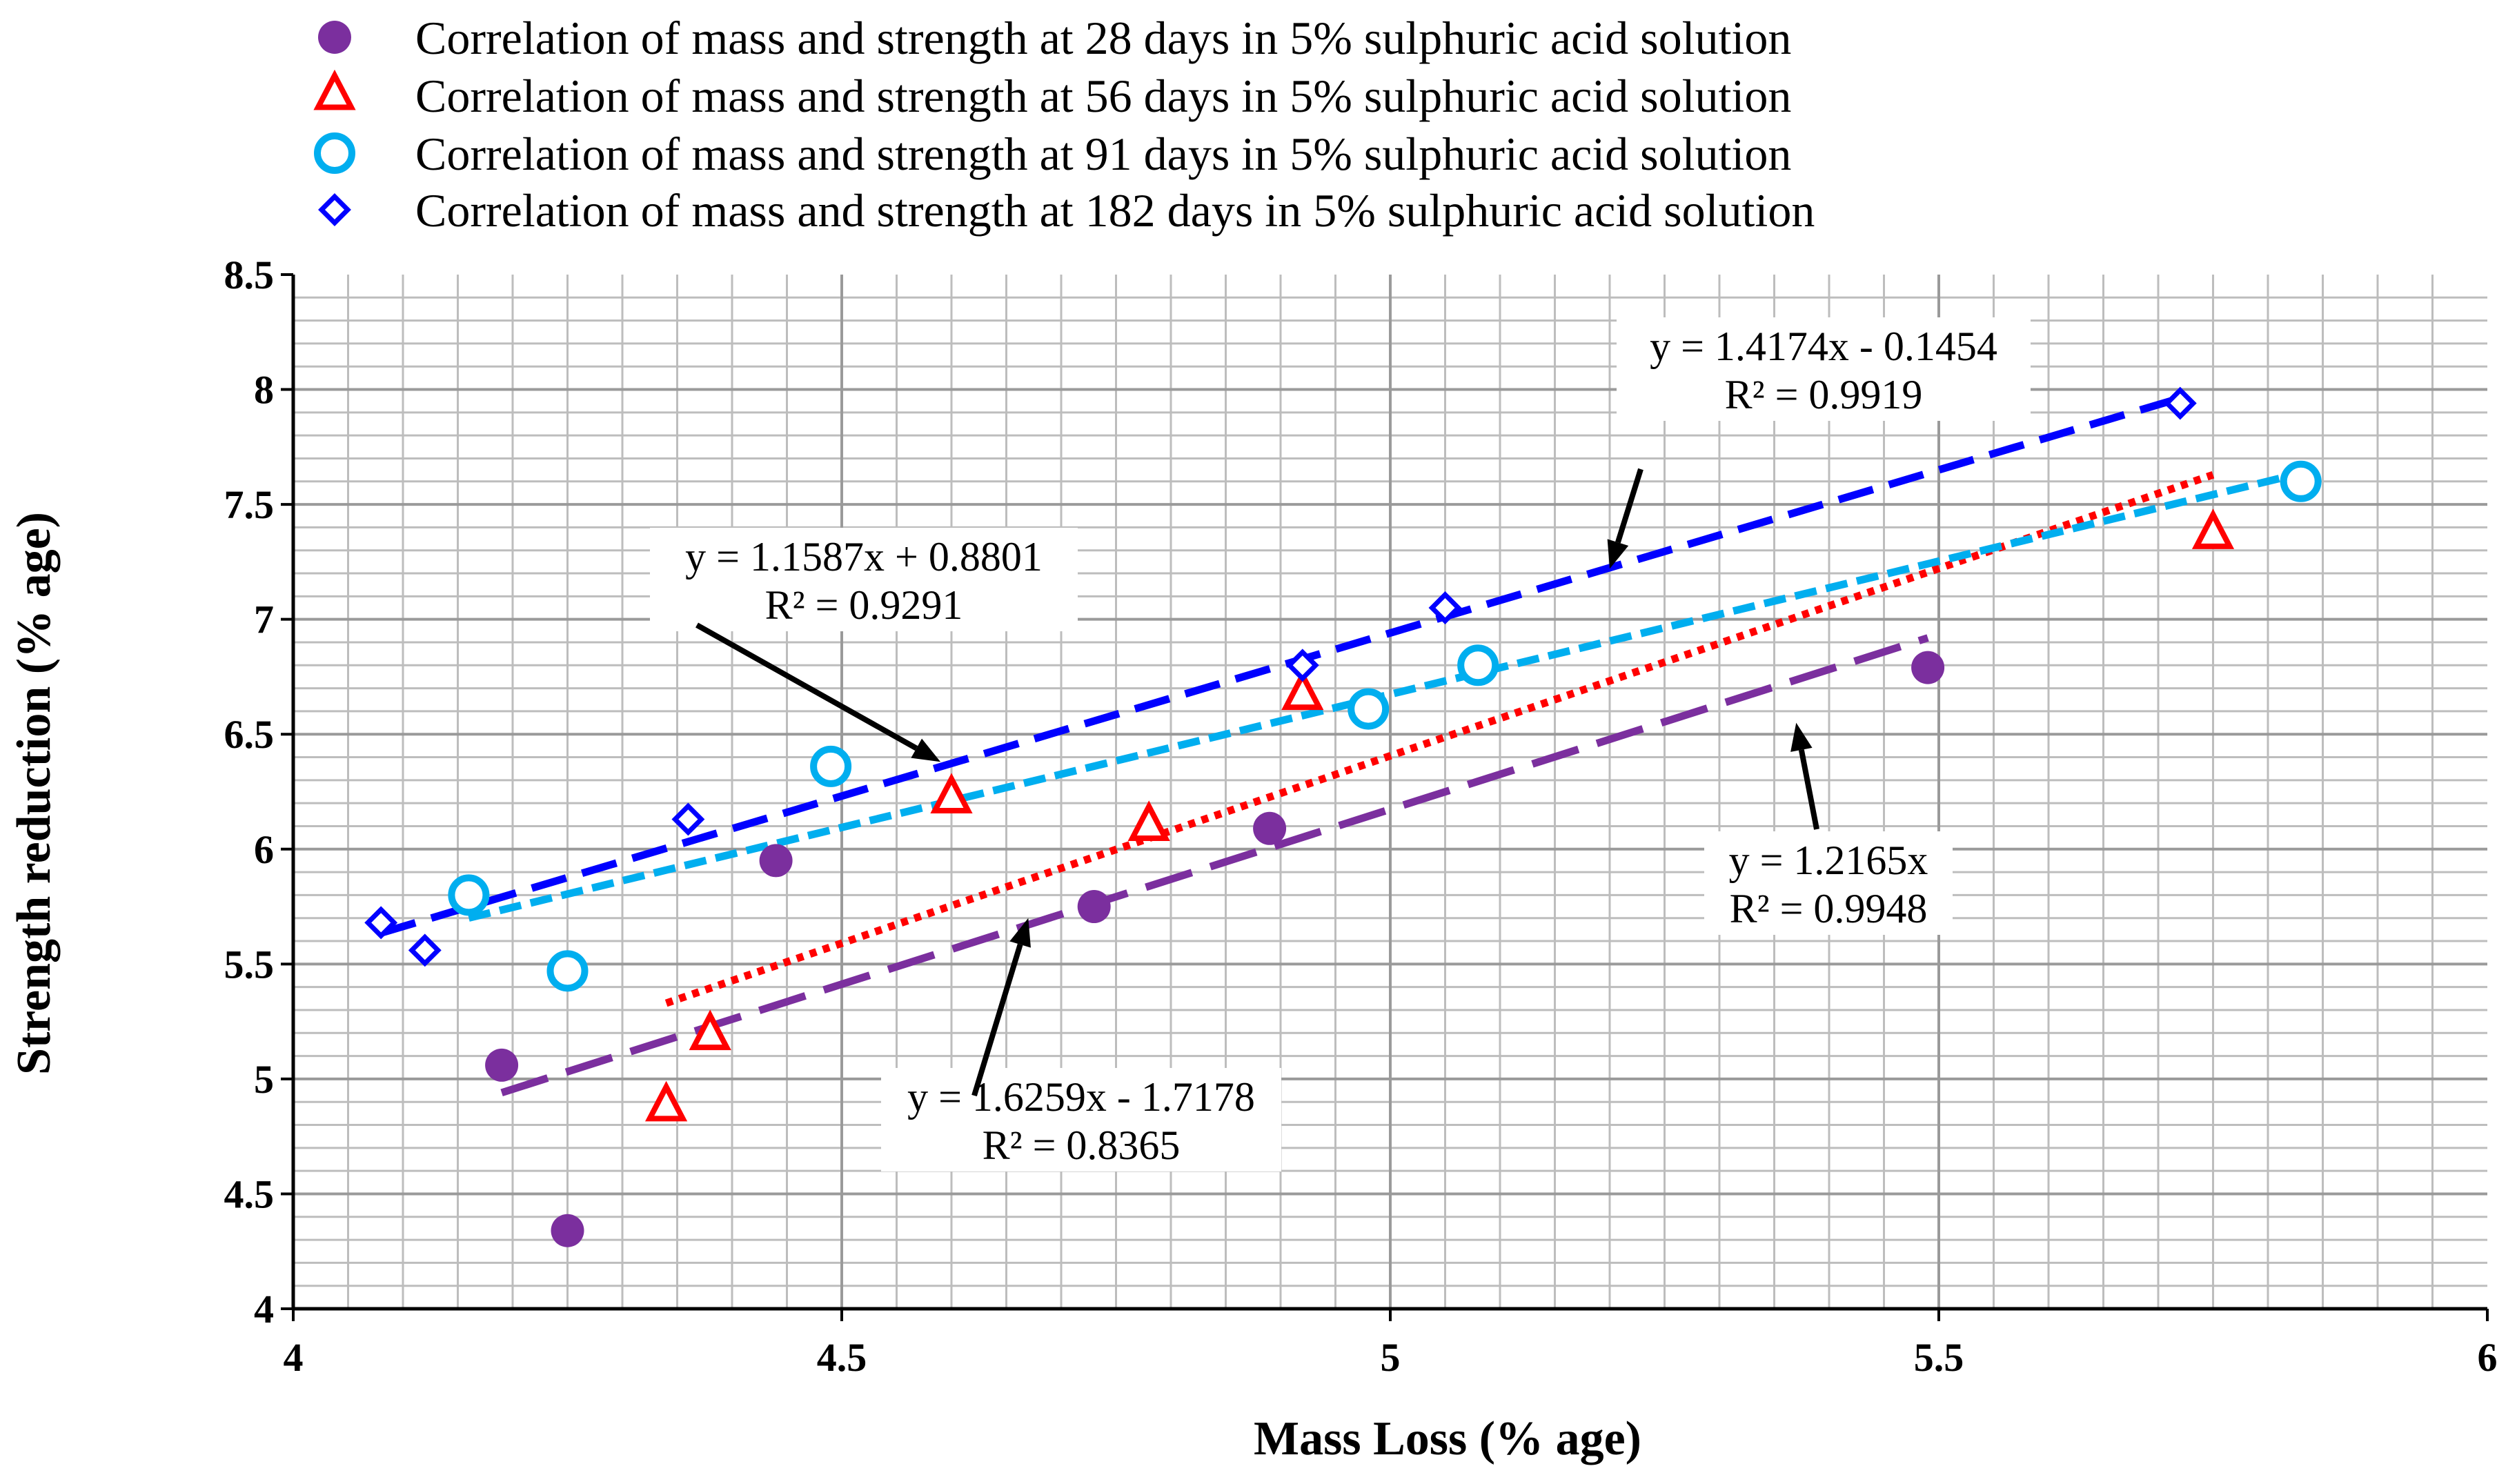 The image size is (2517, 1484). What do you see at coordinates (1082, 1145) in the screenshot?
I see `r-squared-label: R² = 0.8365` at bounding box center [1082, 1145].